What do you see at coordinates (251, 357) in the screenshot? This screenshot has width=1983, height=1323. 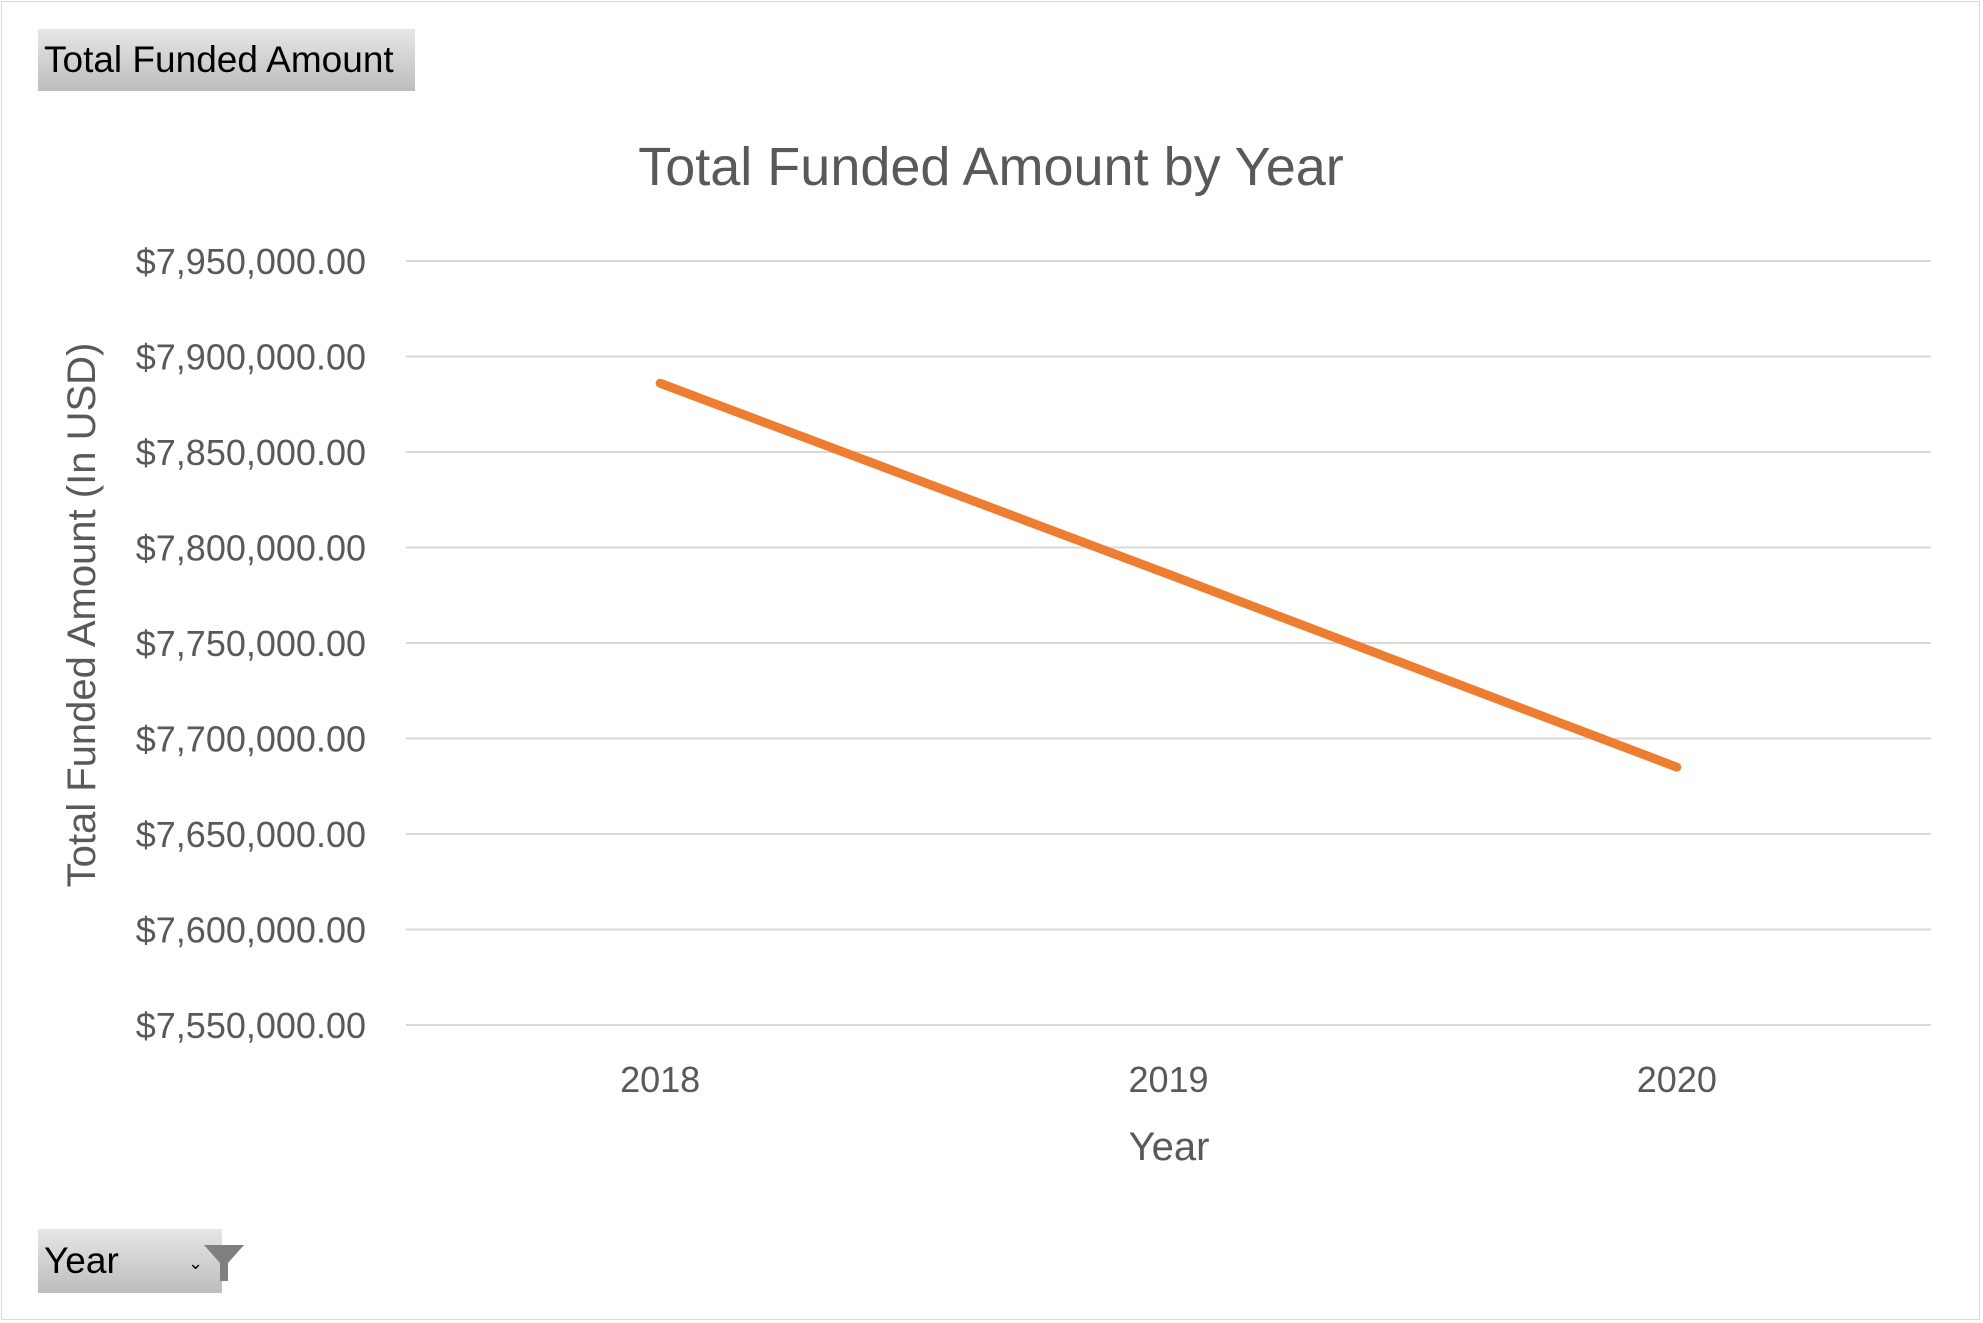 I see `y-tick-label: $7,900,000.00` at bounding box center [251, 357].